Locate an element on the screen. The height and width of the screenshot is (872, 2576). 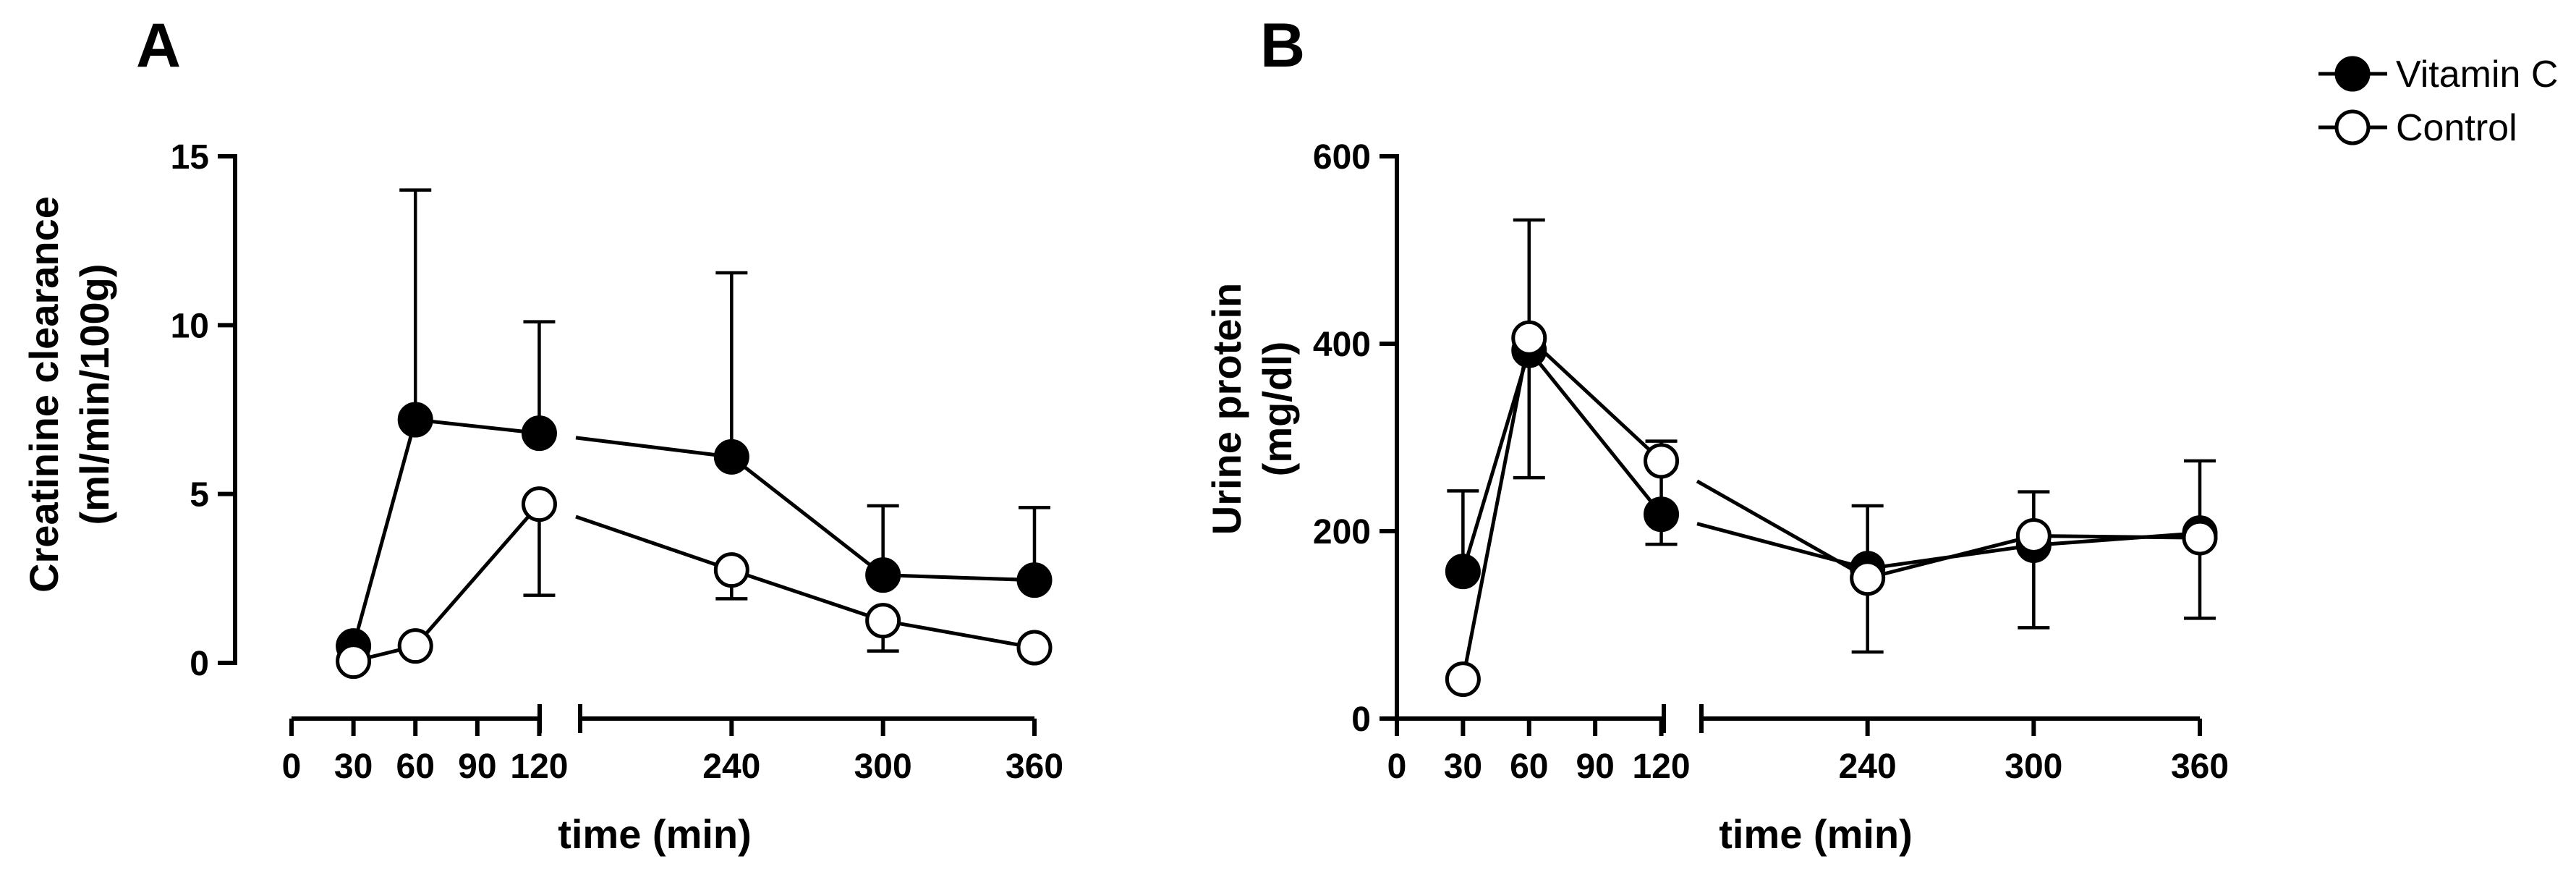
legend-marker-vitamin-c is located at coordinates (2352, 74).